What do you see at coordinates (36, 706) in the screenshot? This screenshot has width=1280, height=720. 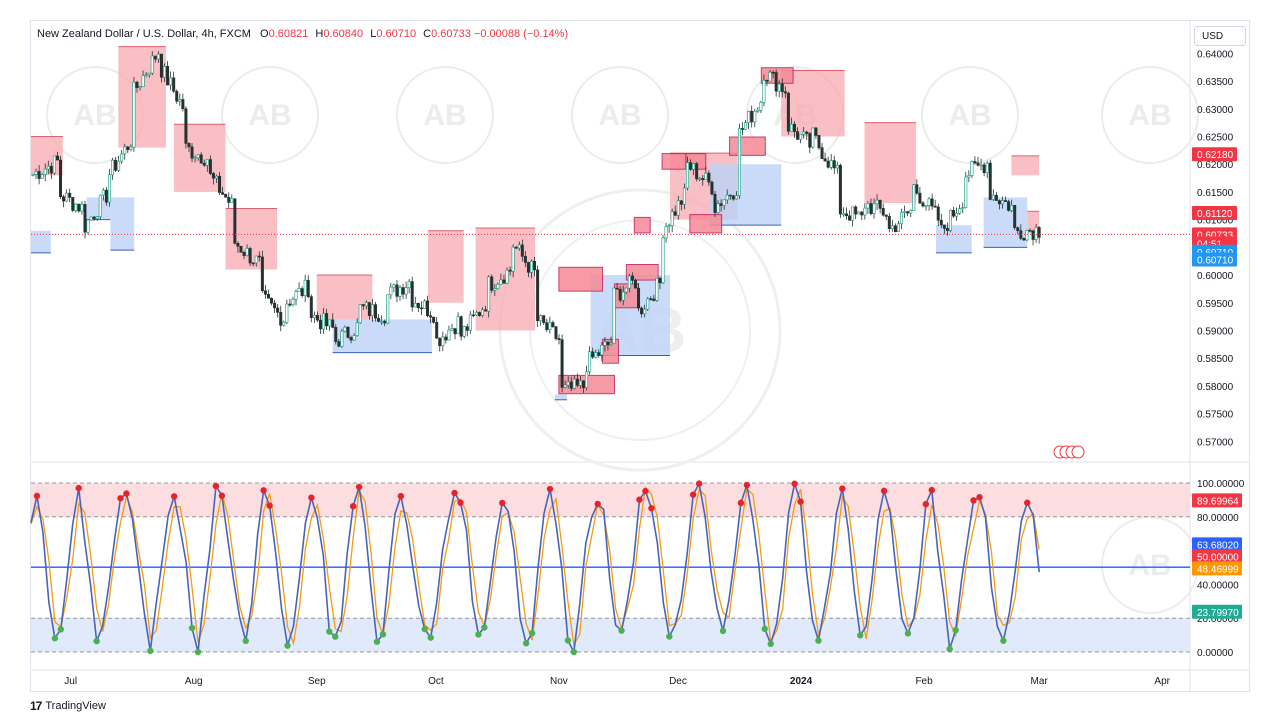 I see `tradingview-icon: 17` at bounding box center [36, 706].